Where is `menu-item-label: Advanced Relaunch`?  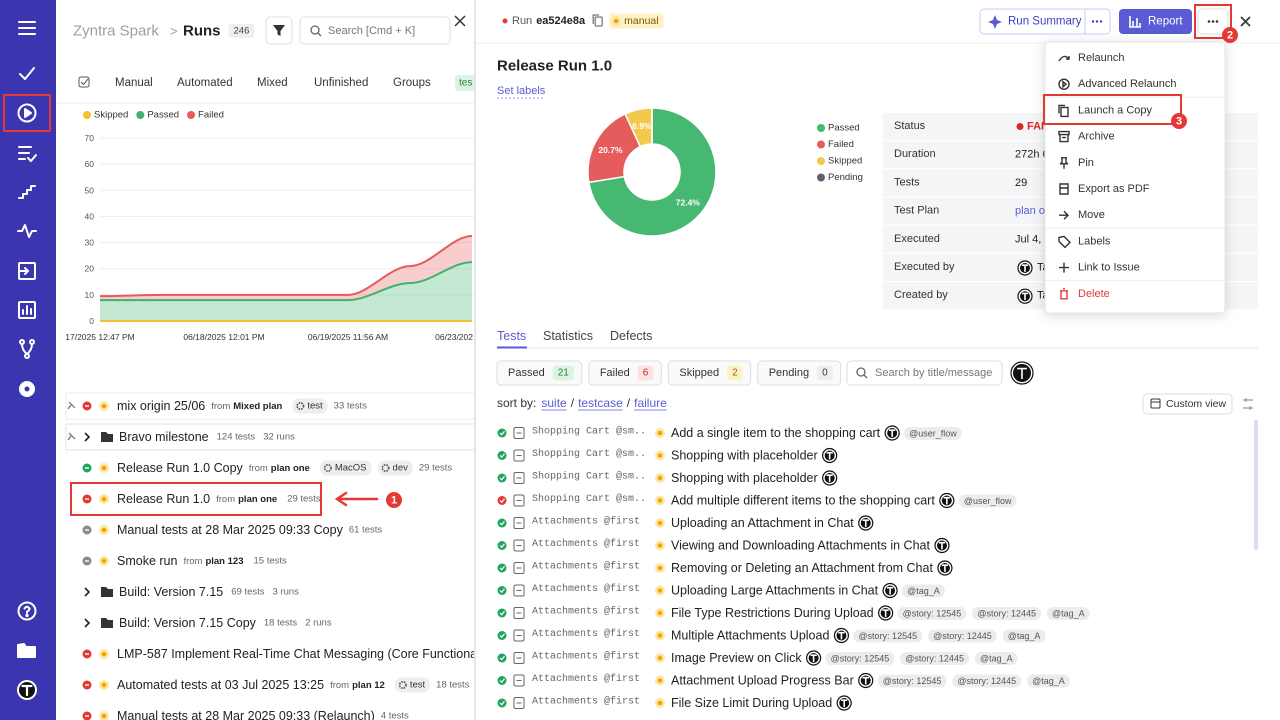
menu-item-label: Advanced Relaunch is located at coordinates (1127, 84).